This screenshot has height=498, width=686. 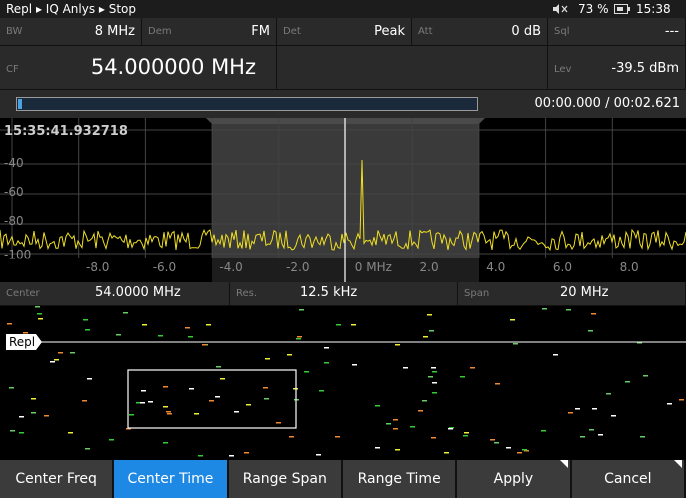 What do you see at coordinates (343, 104) in the screenshot?
I see `playback-row: 00:00.000 / 00:02.621` at bounding box center [343, 104].